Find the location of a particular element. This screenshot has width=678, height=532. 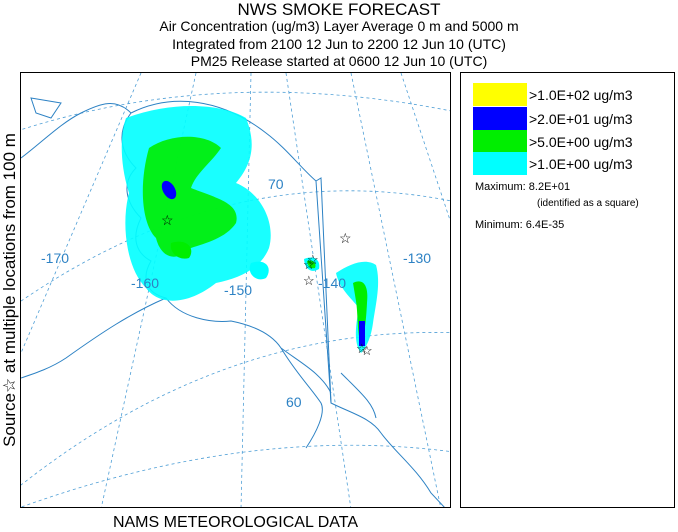

forecast-title: NWS SMOKE FORECAST is located at coordinates (339, 9).